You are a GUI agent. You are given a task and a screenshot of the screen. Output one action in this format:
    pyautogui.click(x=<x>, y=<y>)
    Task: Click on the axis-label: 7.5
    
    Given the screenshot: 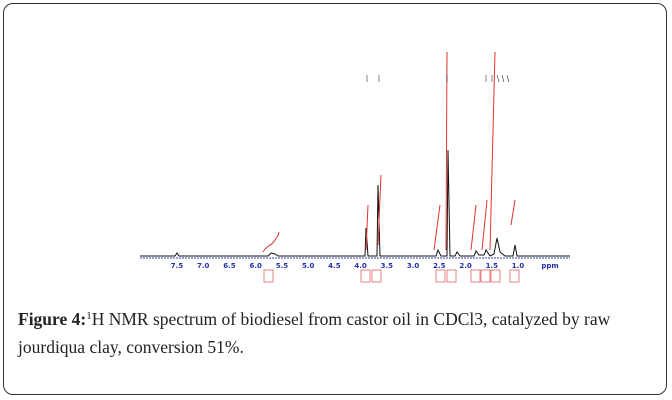 What is the action you would take?
    pyautogui.click(x=177, y=266)
    